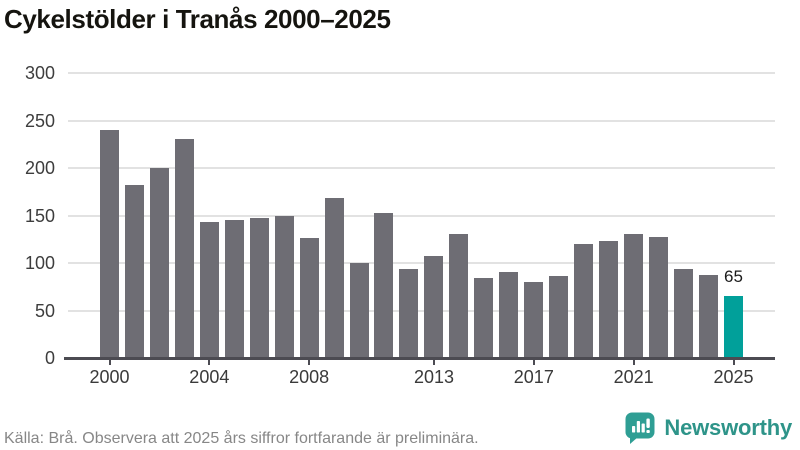  Describe the element at coordinates (309, 298) in the screenshot. I see `bar-2008` at that location.